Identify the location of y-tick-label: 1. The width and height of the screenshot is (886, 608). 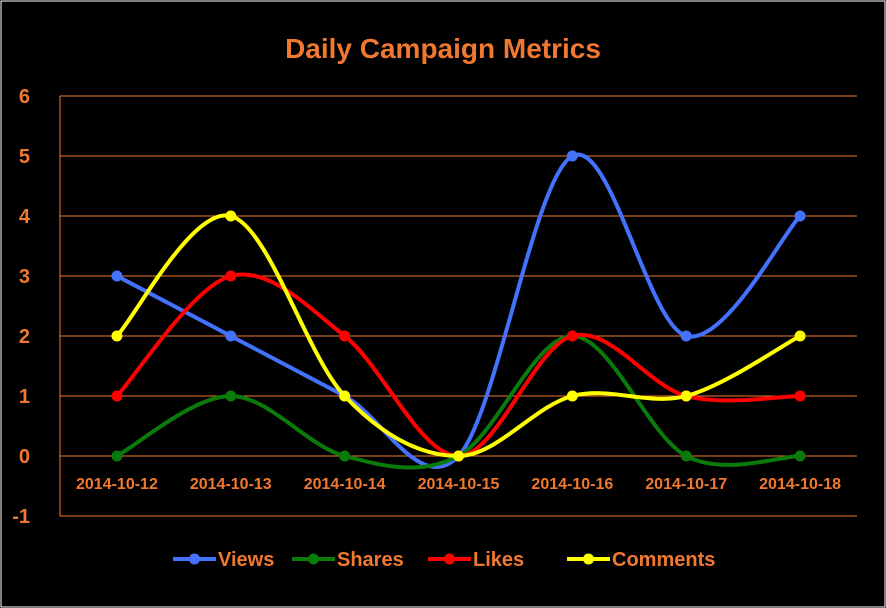
(24, 397).